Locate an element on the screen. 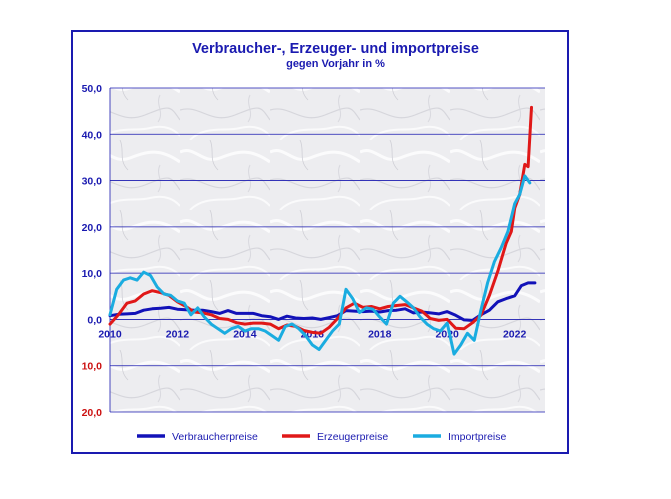  x-tick-label: 2022 is located at coordinates (515, 334).